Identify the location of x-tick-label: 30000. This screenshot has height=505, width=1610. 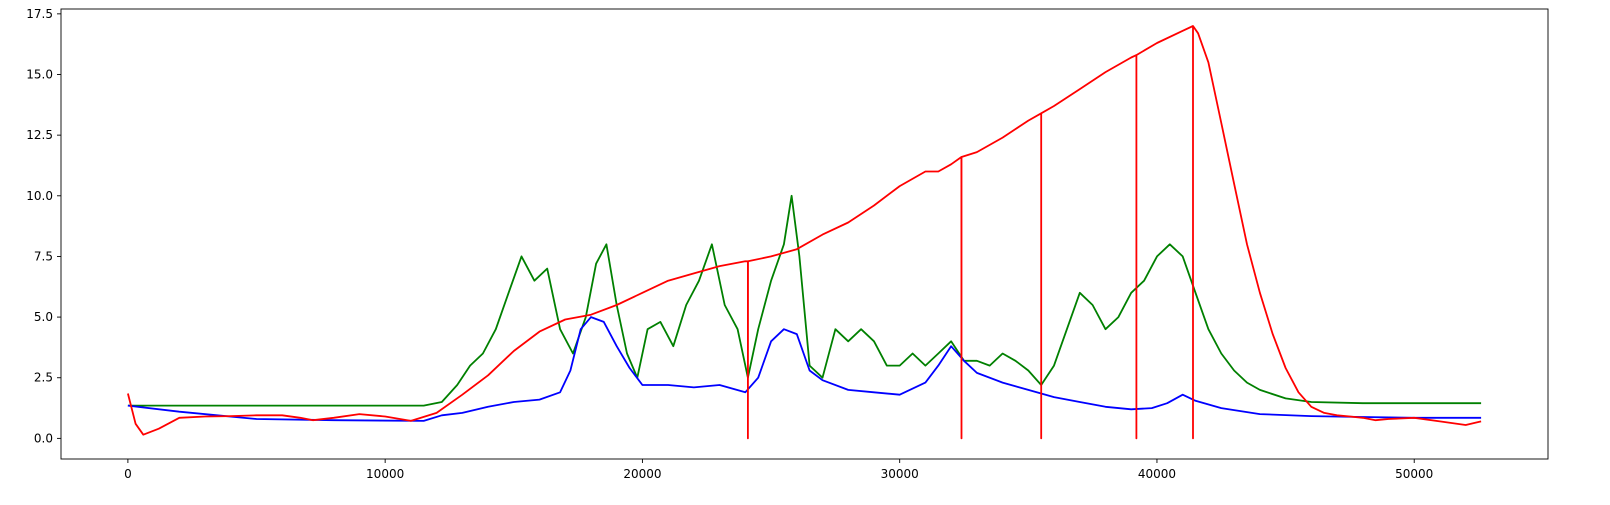
(900, 474).